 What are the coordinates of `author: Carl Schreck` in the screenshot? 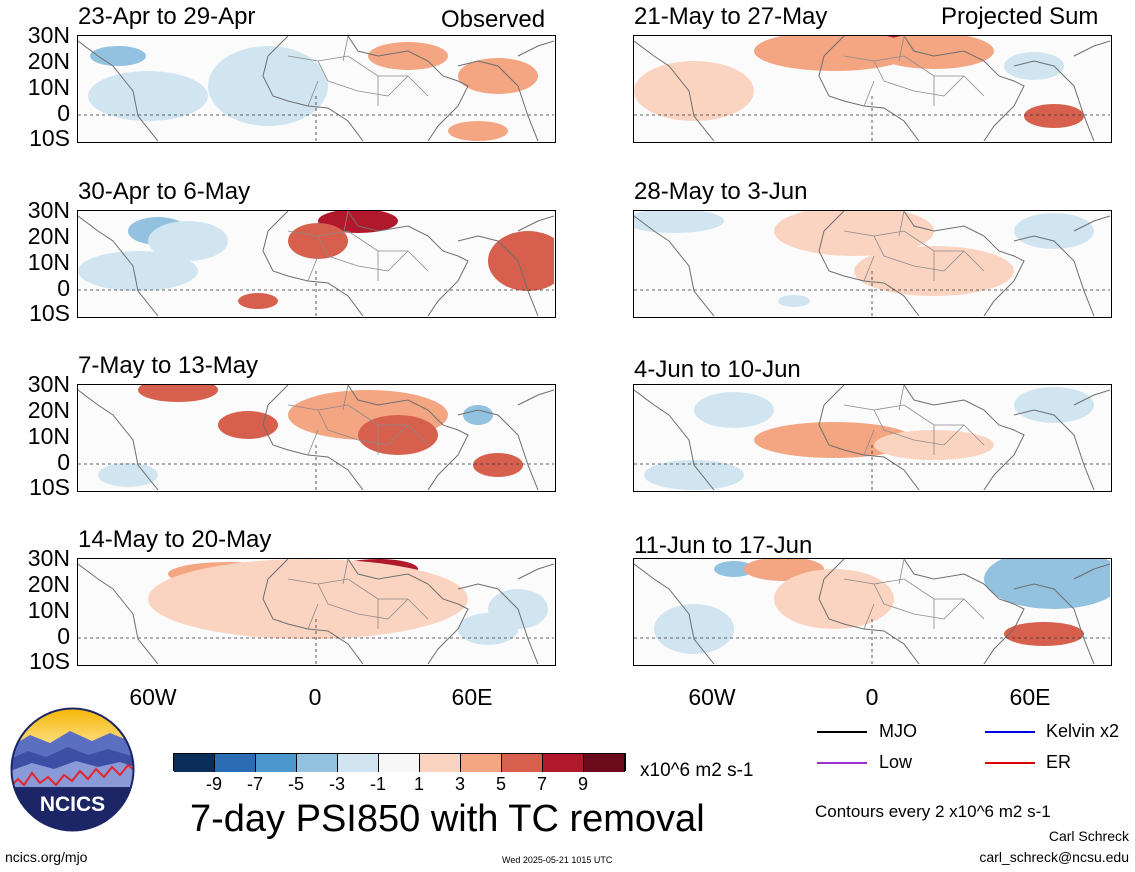 It's located at (1088, 836).